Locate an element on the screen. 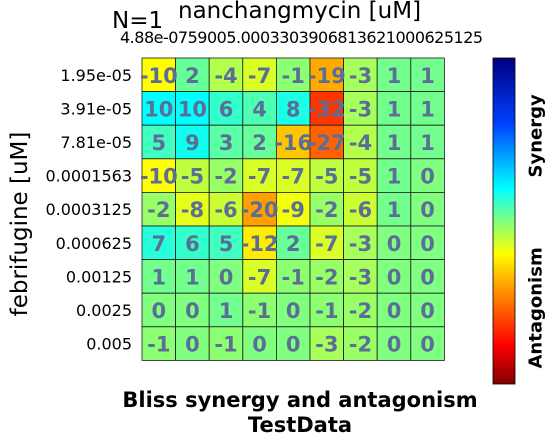 The width and height of the screenshot is (546, 438). chart-title: Bliss synergy and antagonism is located at coordinates (300, 400).